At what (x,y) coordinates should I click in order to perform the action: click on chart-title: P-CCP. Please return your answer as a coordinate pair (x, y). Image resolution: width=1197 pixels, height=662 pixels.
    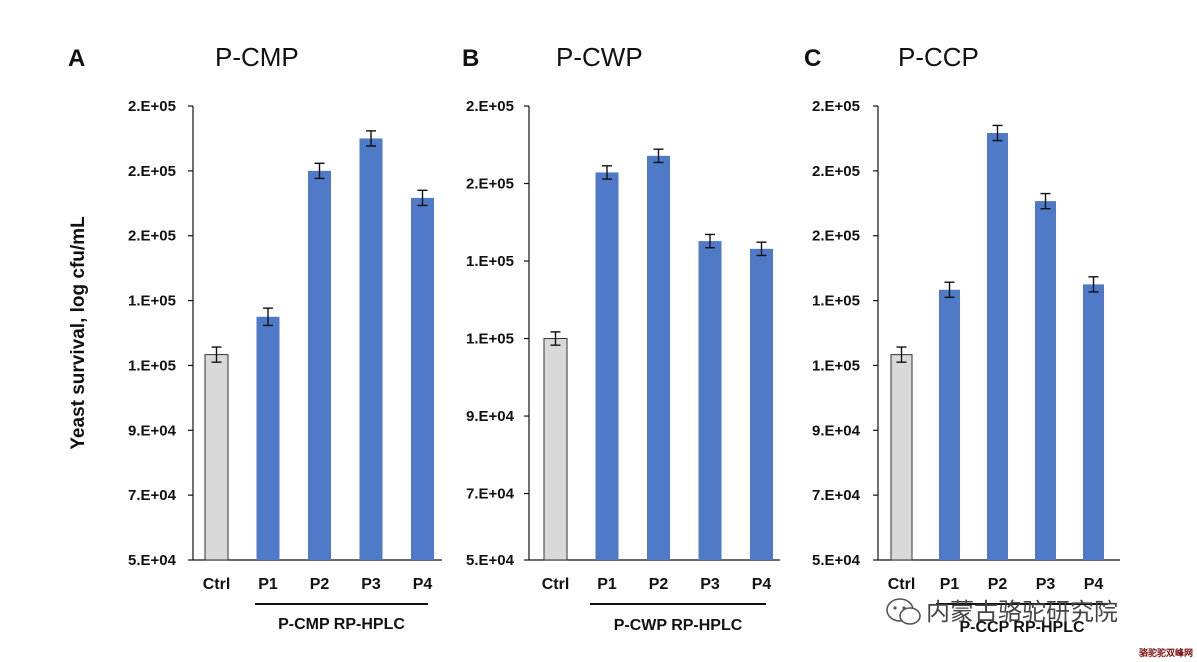
    Looking at the image, I should click on (938, 57).